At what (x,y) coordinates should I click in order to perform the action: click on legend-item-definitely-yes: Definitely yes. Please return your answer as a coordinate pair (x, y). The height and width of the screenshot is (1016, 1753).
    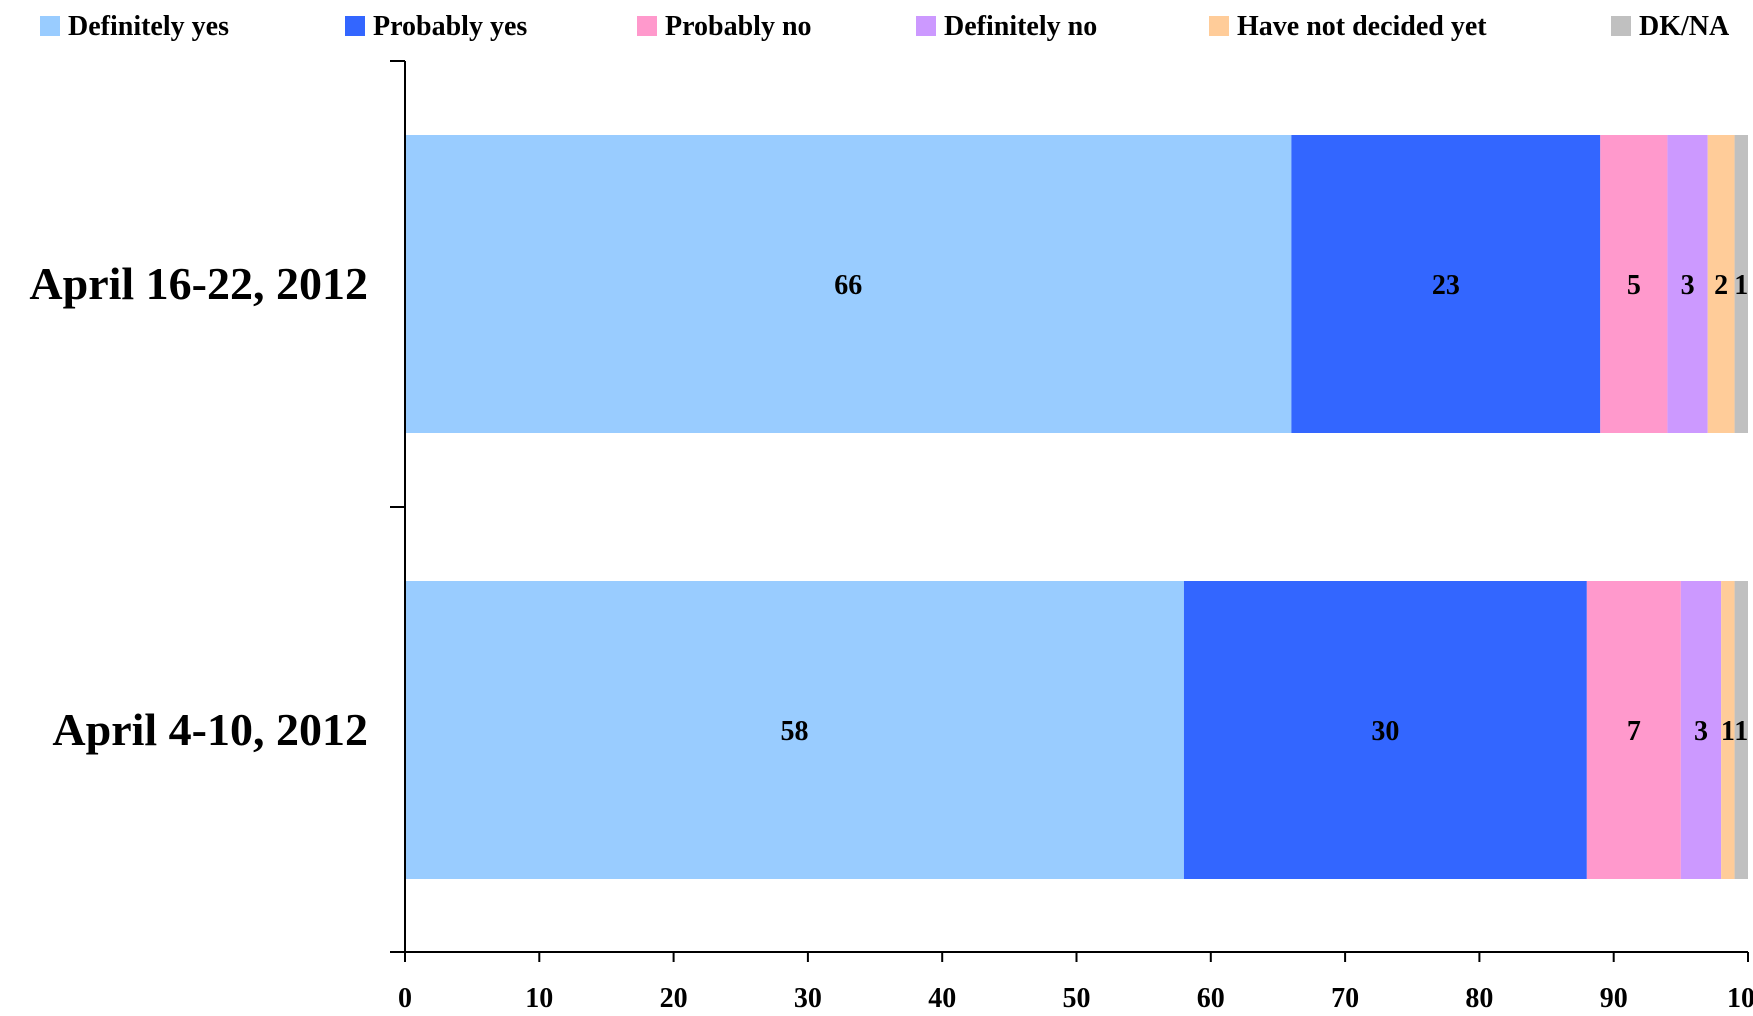
    Looking at the image, I should click on (134, 26).